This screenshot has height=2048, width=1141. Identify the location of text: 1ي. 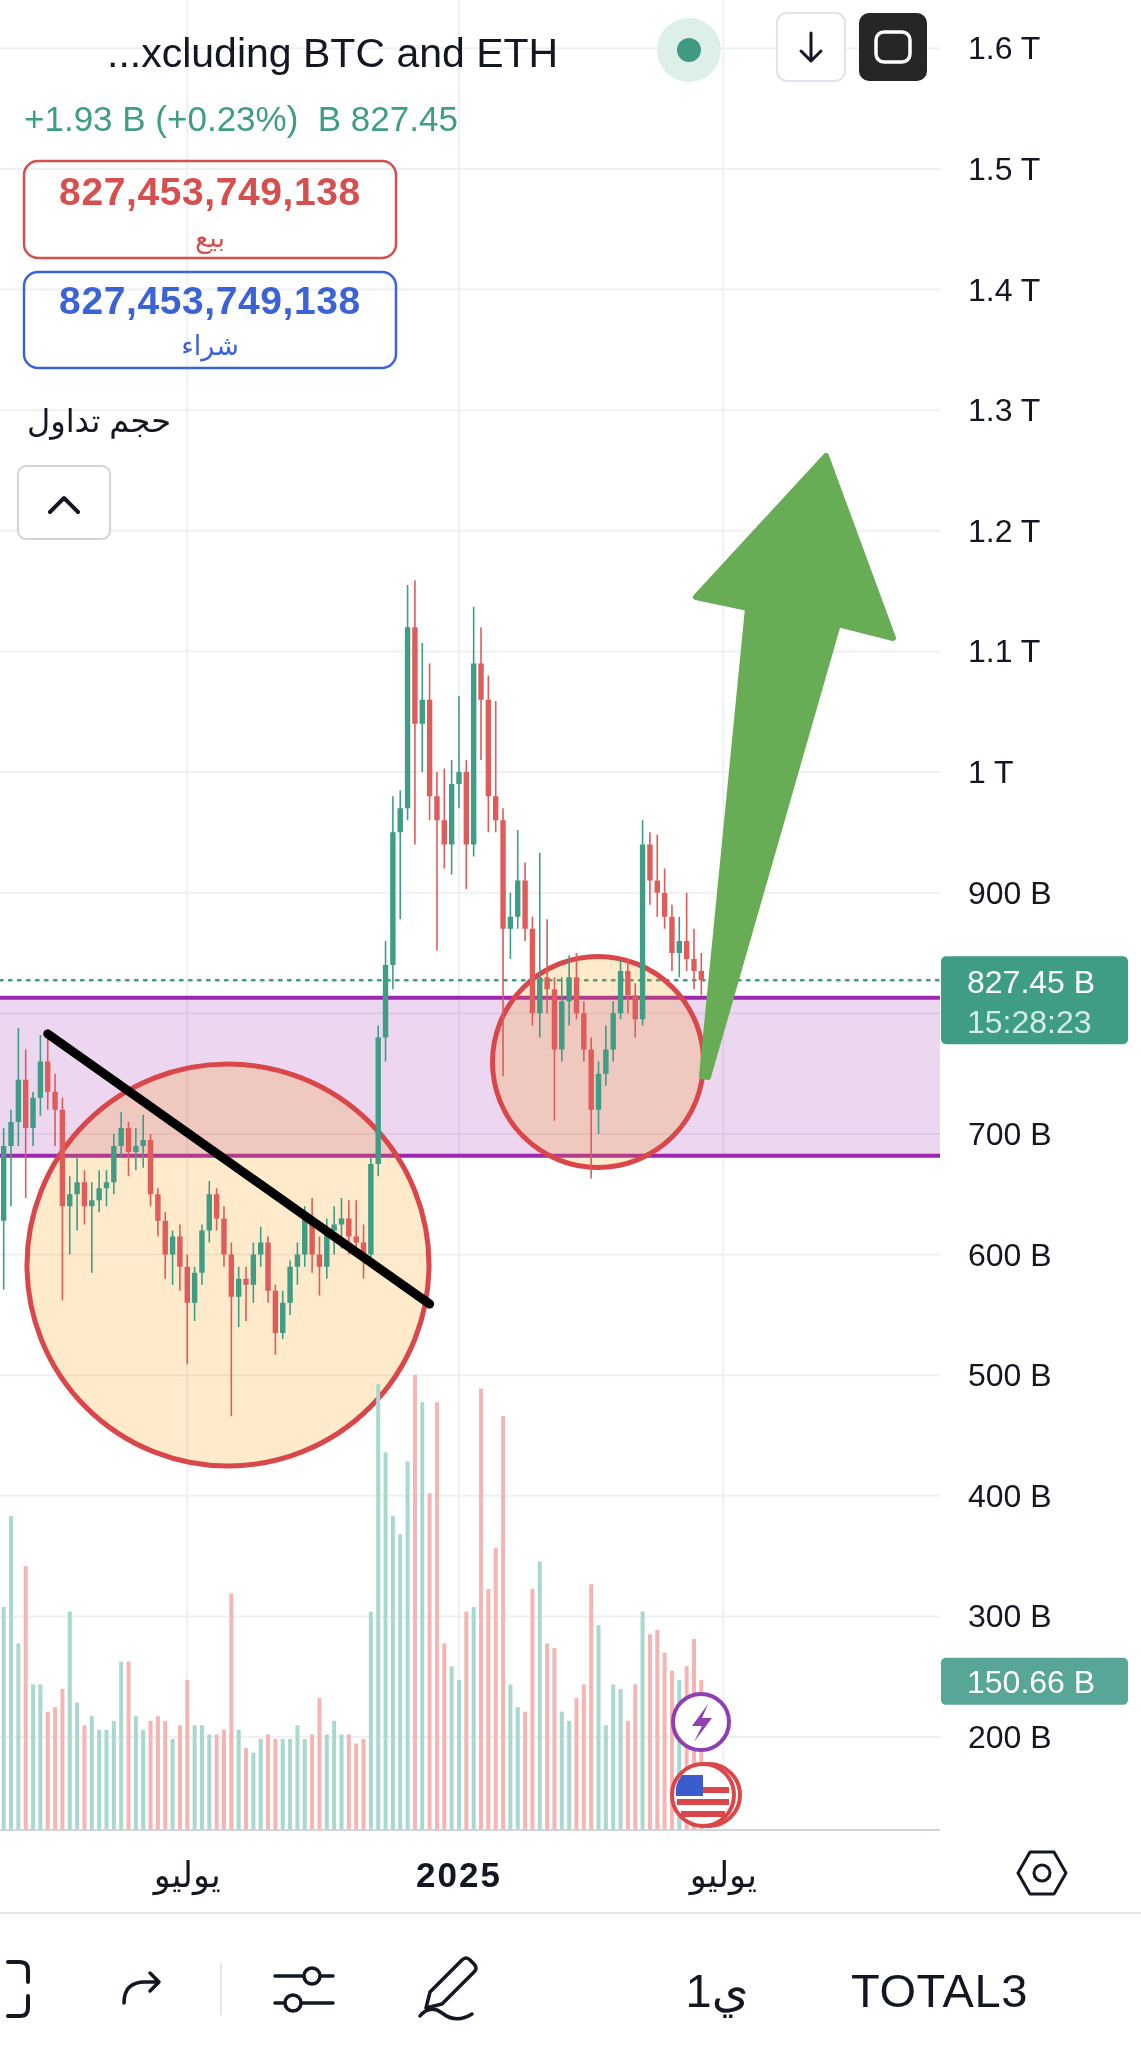
(717, 1991).